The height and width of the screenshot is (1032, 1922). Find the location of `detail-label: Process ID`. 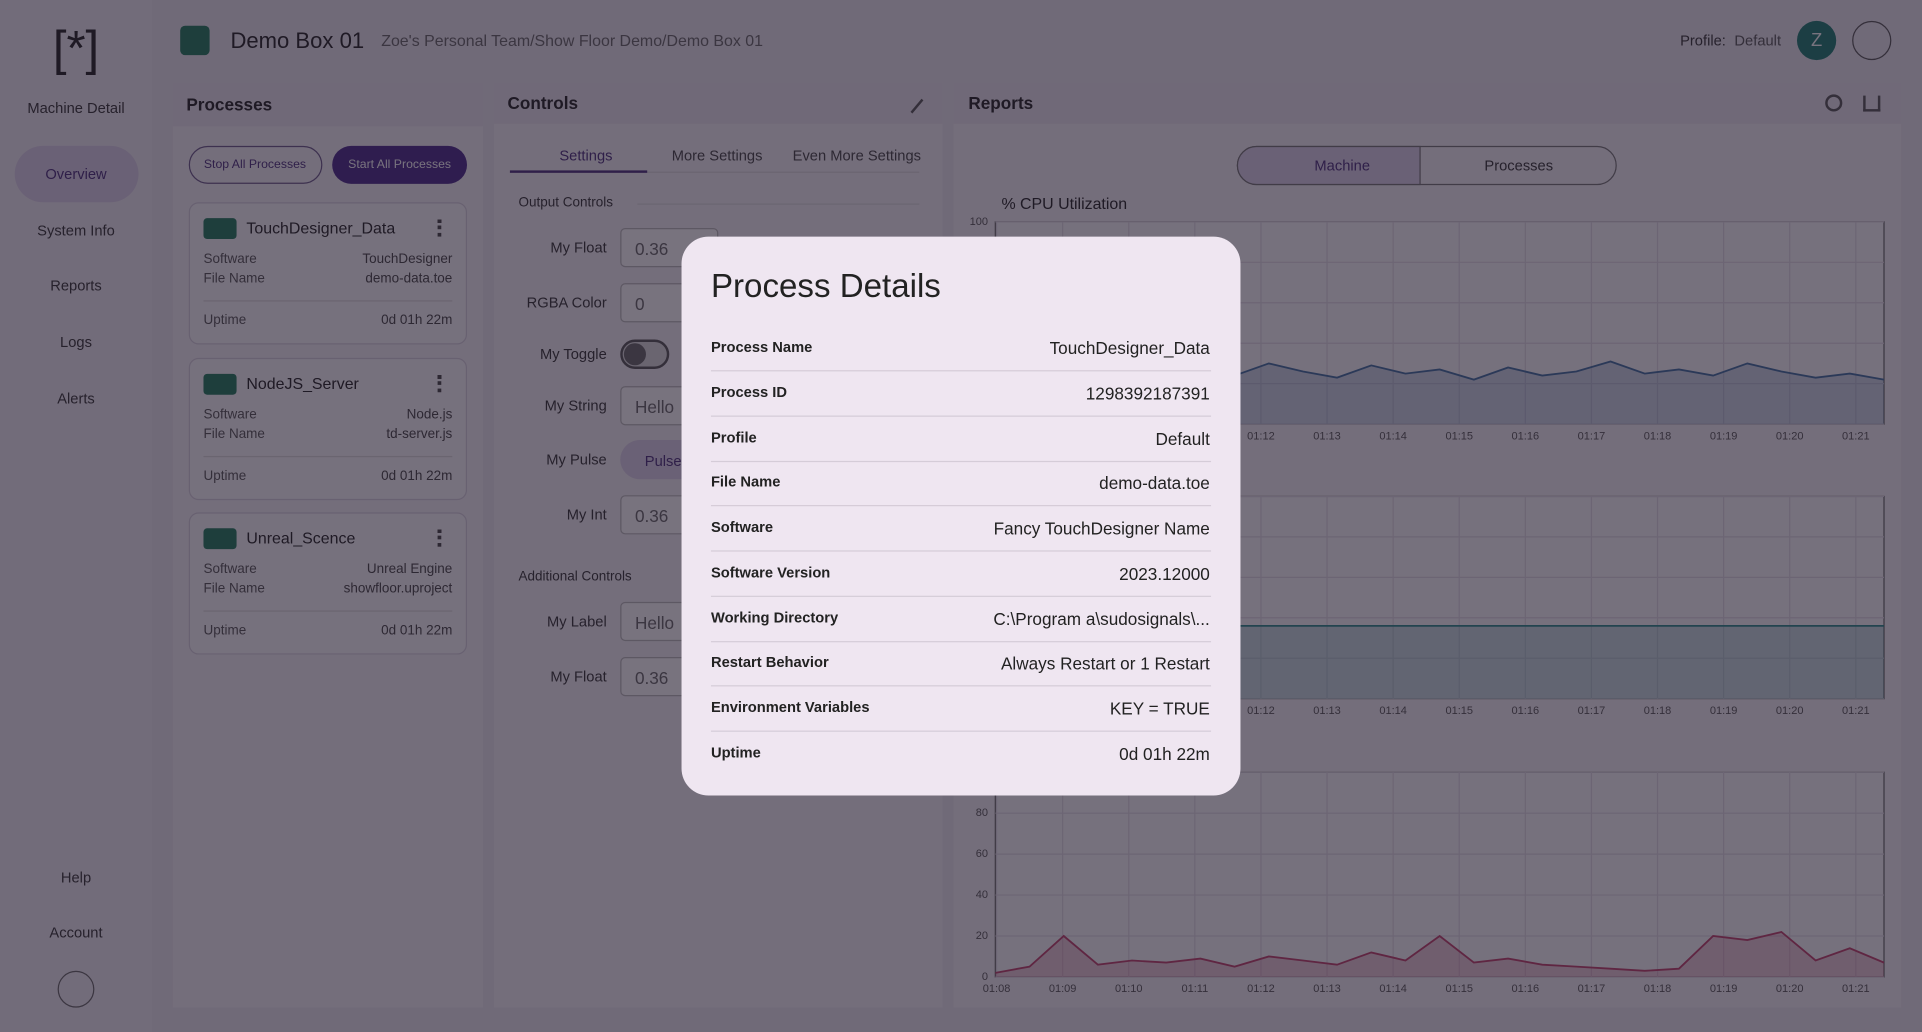

detail-label: Process ID is located at coordinates (749, 392).